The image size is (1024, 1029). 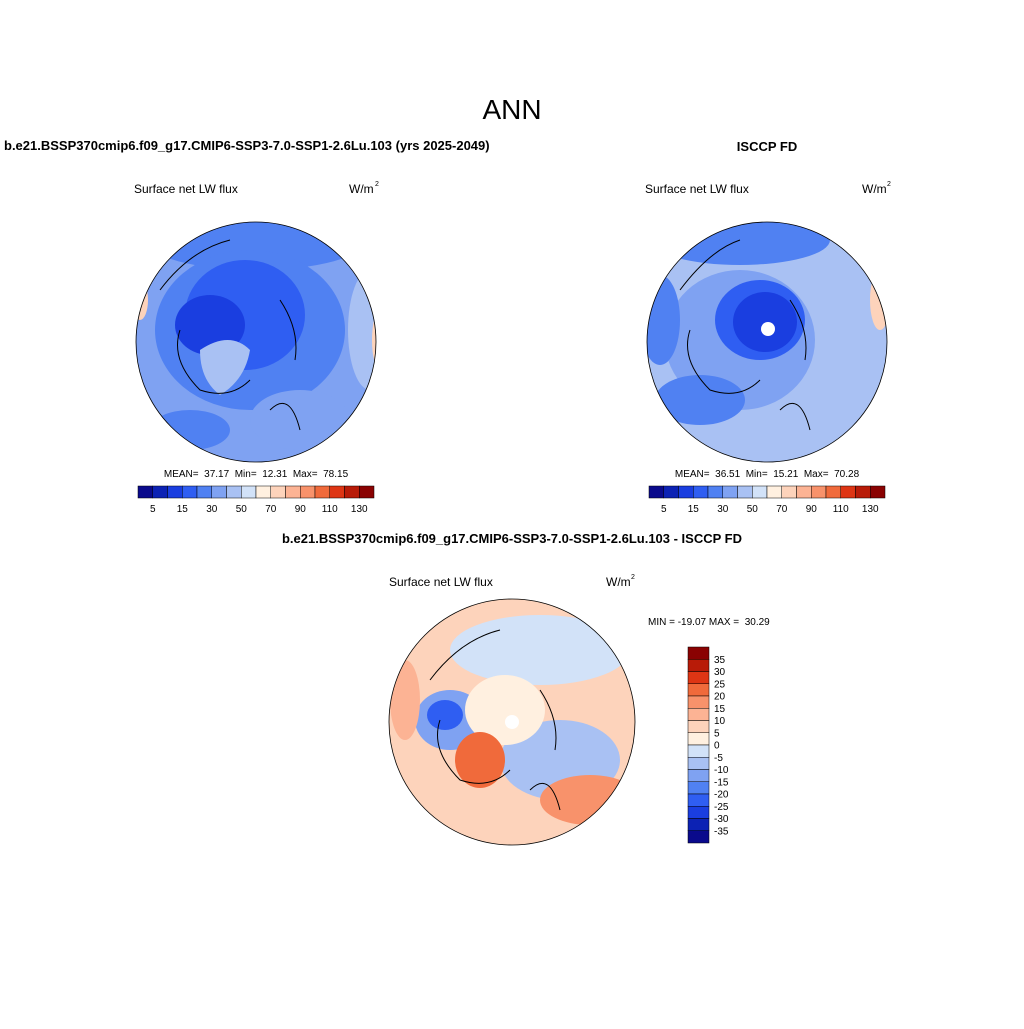 I want to click on panel-title: ISCCP FD, so click(x=767, y=146).